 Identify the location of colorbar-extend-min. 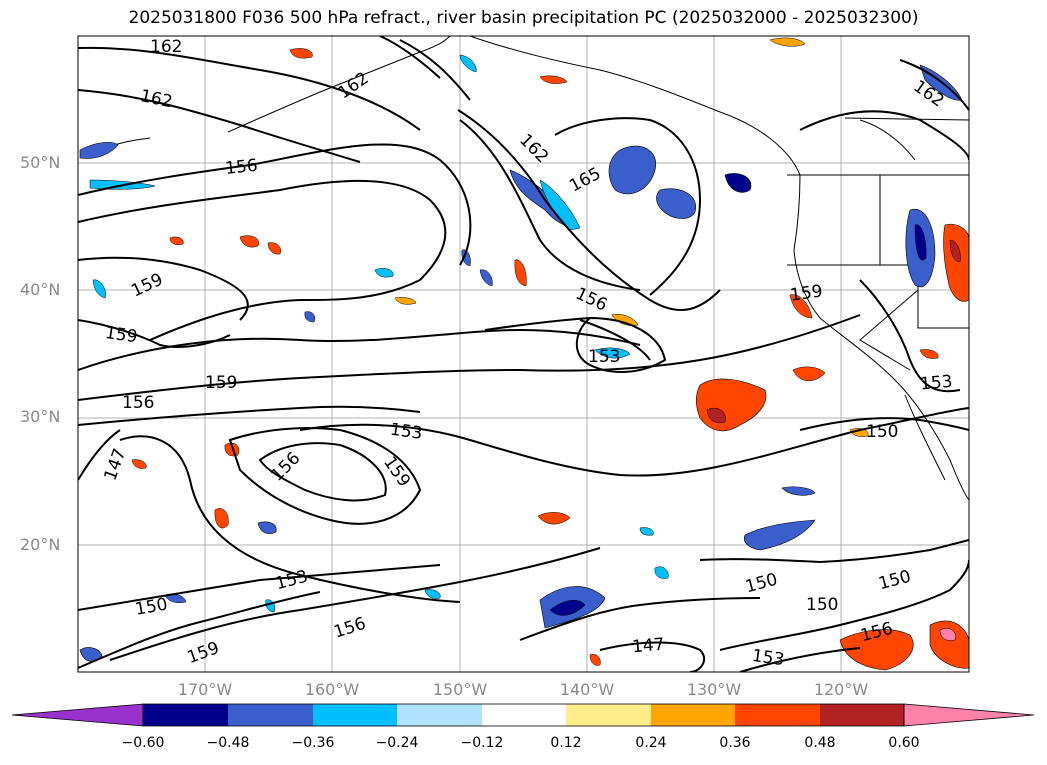
(77, 715).